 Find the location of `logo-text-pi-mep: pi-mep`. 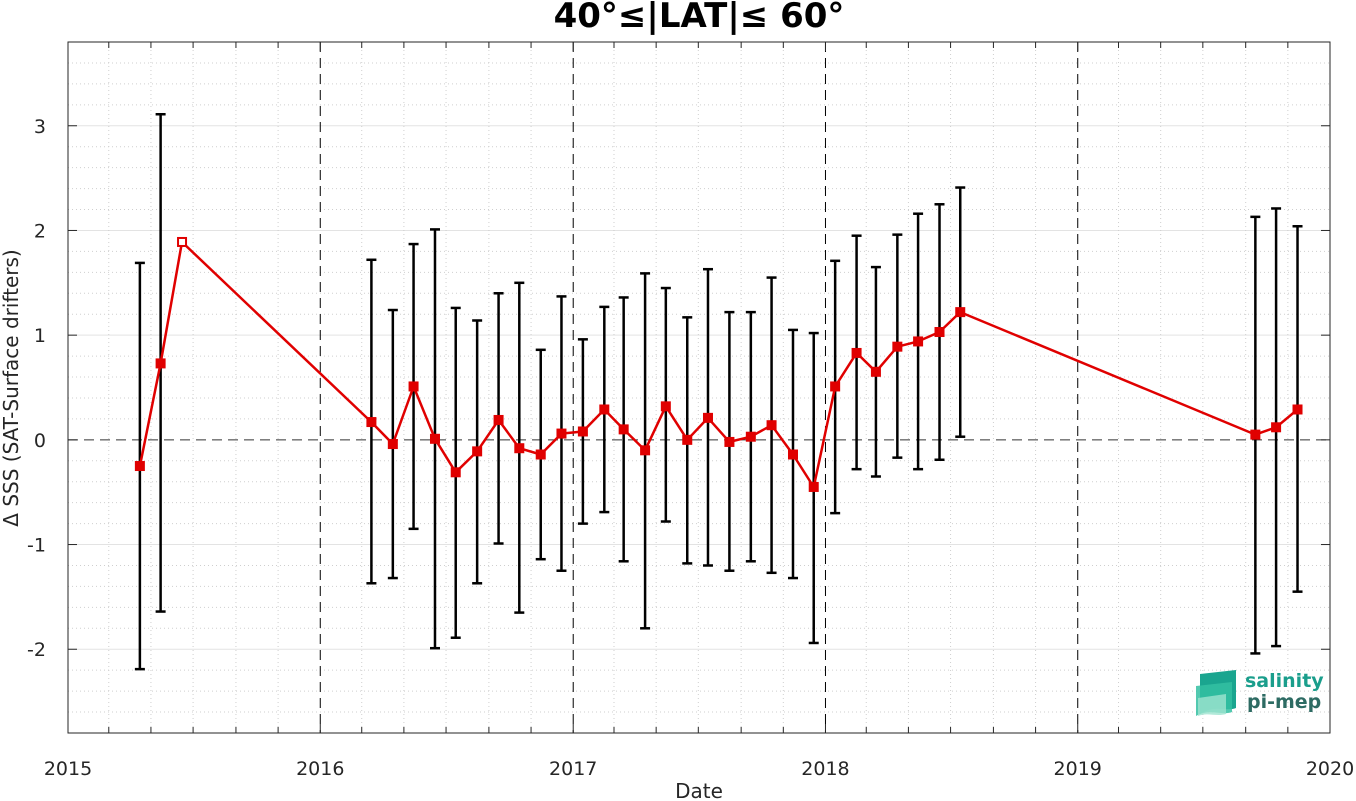

logo-text-pi-mep: pi-mep is located at coordinates (1284, 702).